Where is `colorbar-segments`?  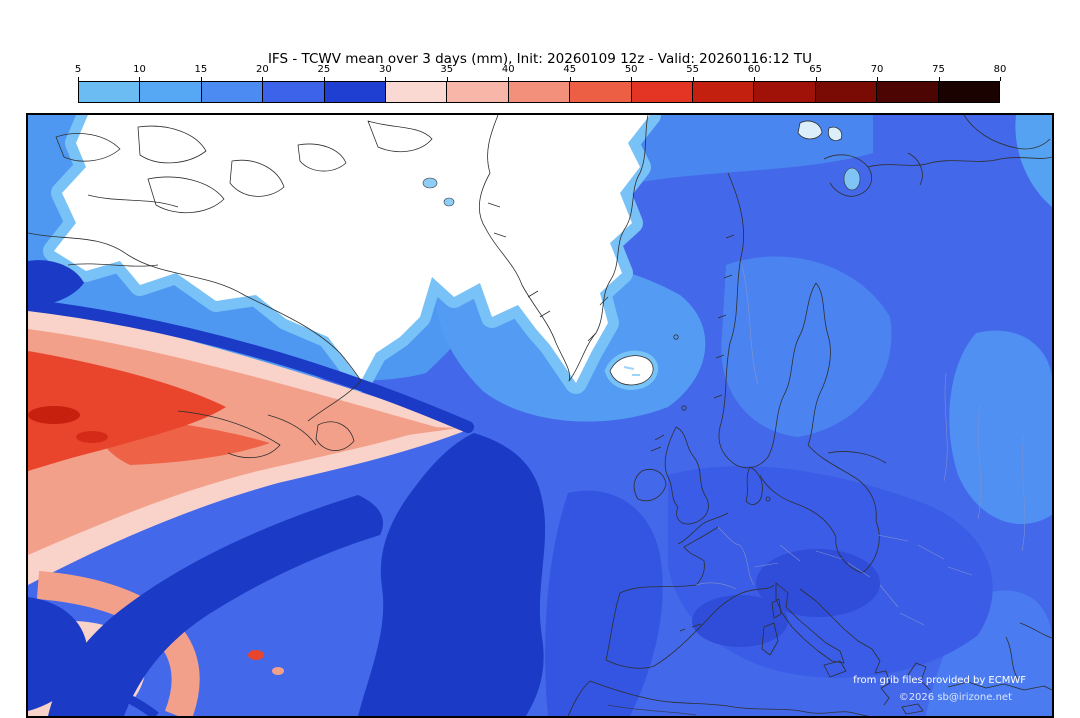 colorbar-segments is located at coordinates (539, 92).